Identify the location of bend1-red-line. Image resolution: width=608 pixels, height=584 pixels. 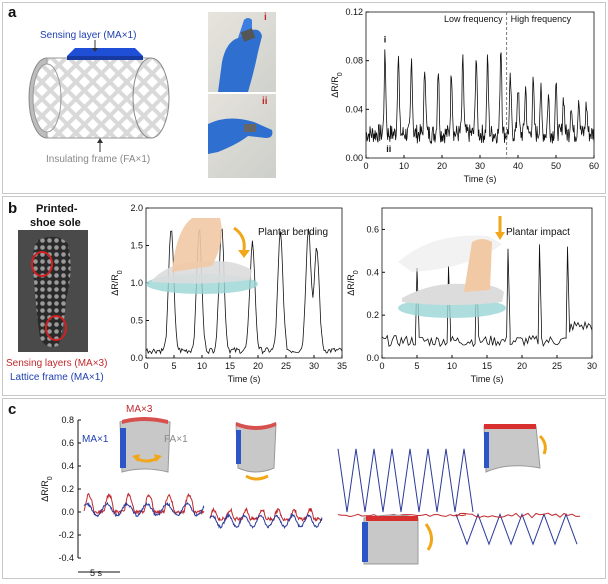
(144, 504).